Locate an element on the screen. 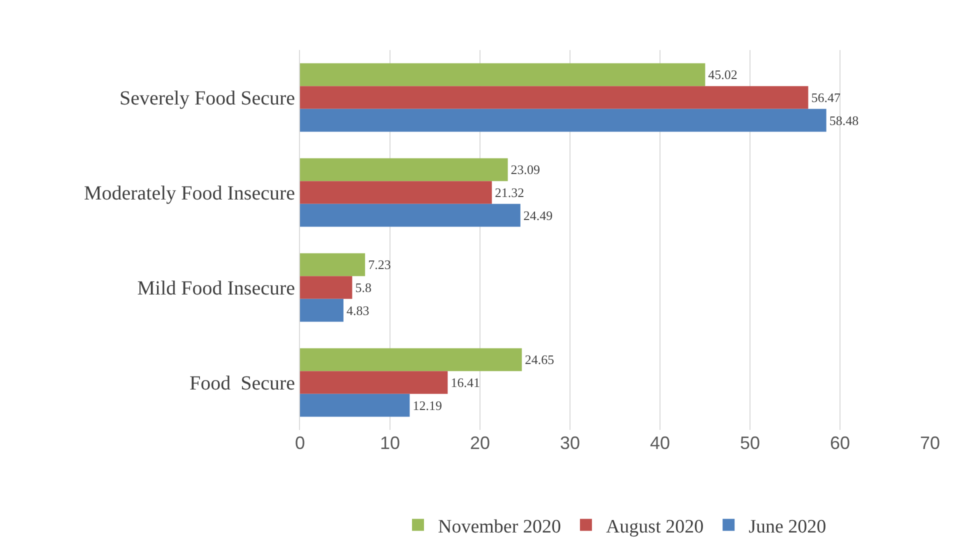 This screenshot has height=558, width=957. data-label: 56.47 is located at coordinates (826, 97).